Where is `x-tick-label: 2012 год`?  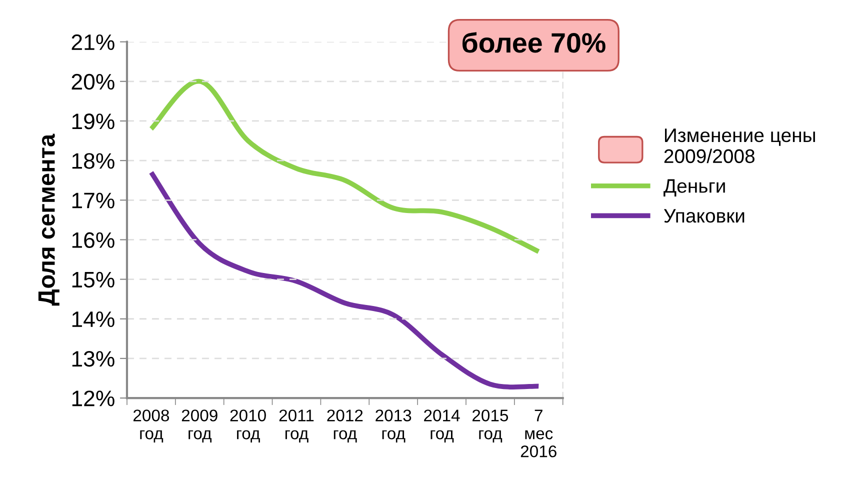 x-tick-label: 2012 год is located at coordinates (345, 426).